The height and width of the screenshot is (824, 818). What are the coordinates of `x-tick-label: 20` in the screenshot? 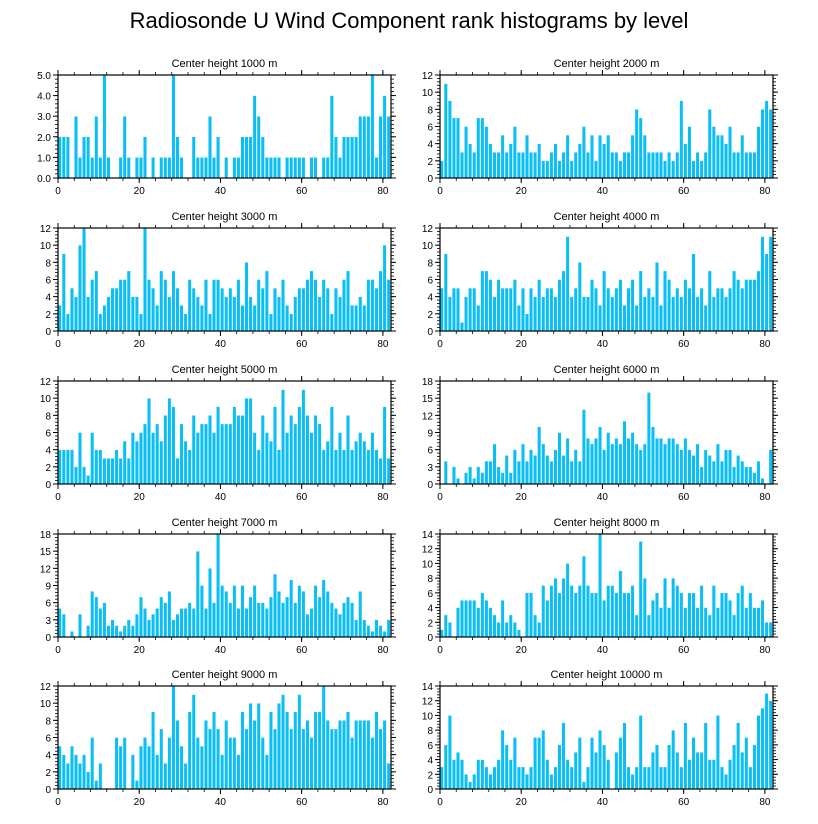 It's located at (140, 191).